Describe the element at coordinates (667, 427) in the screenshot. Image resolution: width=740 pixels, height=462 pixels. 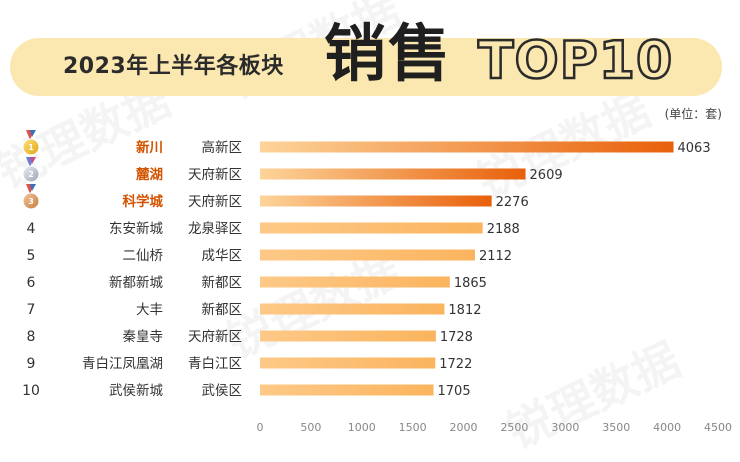
I see `x-tick-label: 4000` at that location.